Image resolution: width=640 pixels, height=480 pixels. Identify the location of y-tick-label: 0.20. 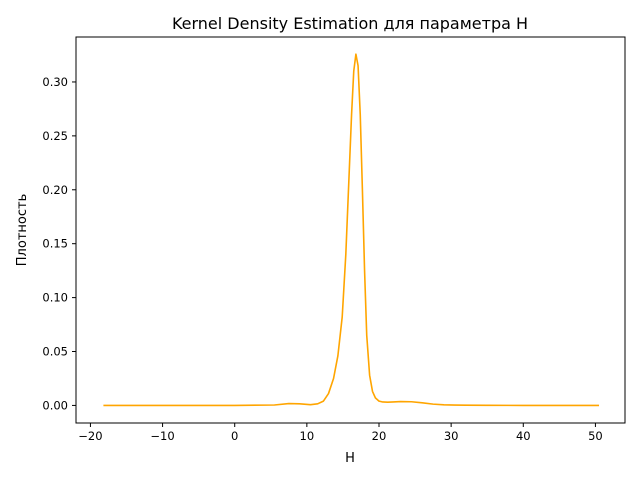
(55, 190).